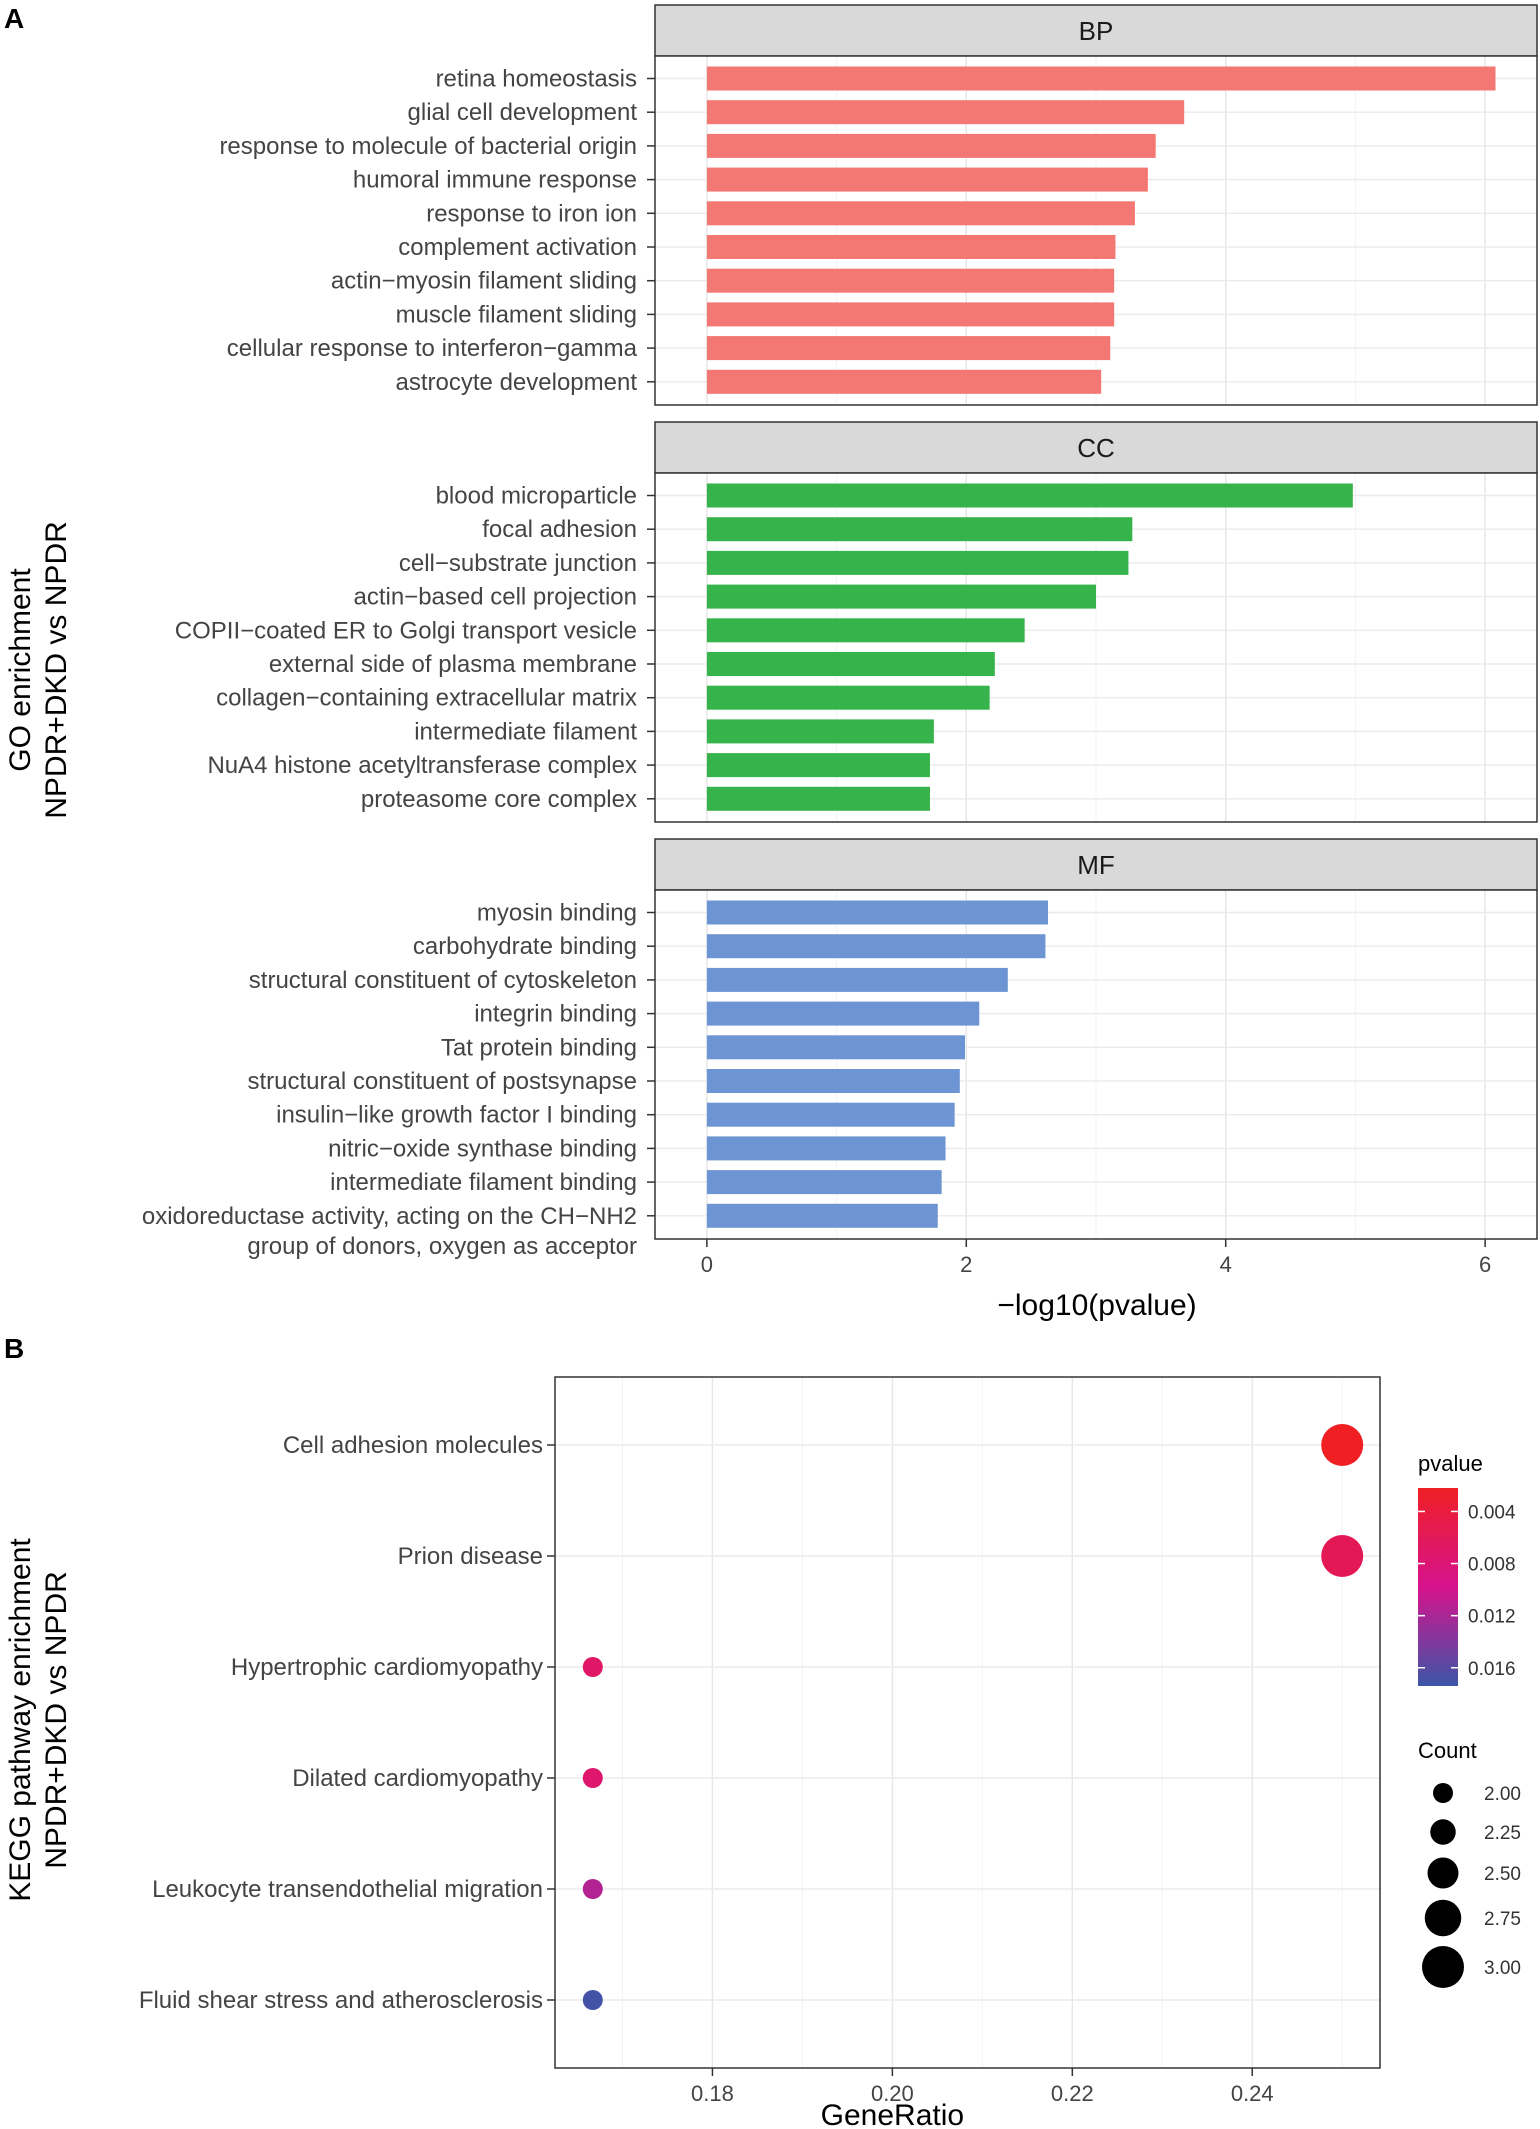  Describe the element at coordinates (14, 18) in the screenshot. I see `panel-label-a: A` at that location.